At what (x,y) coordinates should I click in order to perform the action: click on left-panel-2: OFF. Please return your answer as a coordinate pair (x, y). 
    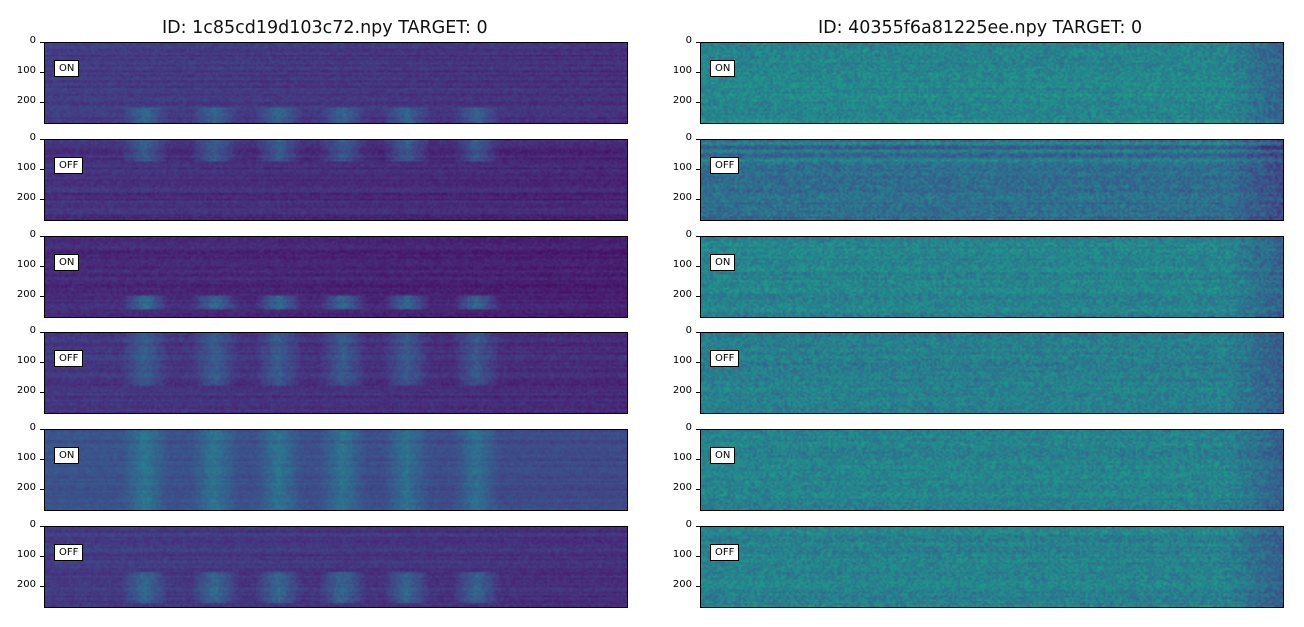
    Looking at the image, I should click on (336, 180).